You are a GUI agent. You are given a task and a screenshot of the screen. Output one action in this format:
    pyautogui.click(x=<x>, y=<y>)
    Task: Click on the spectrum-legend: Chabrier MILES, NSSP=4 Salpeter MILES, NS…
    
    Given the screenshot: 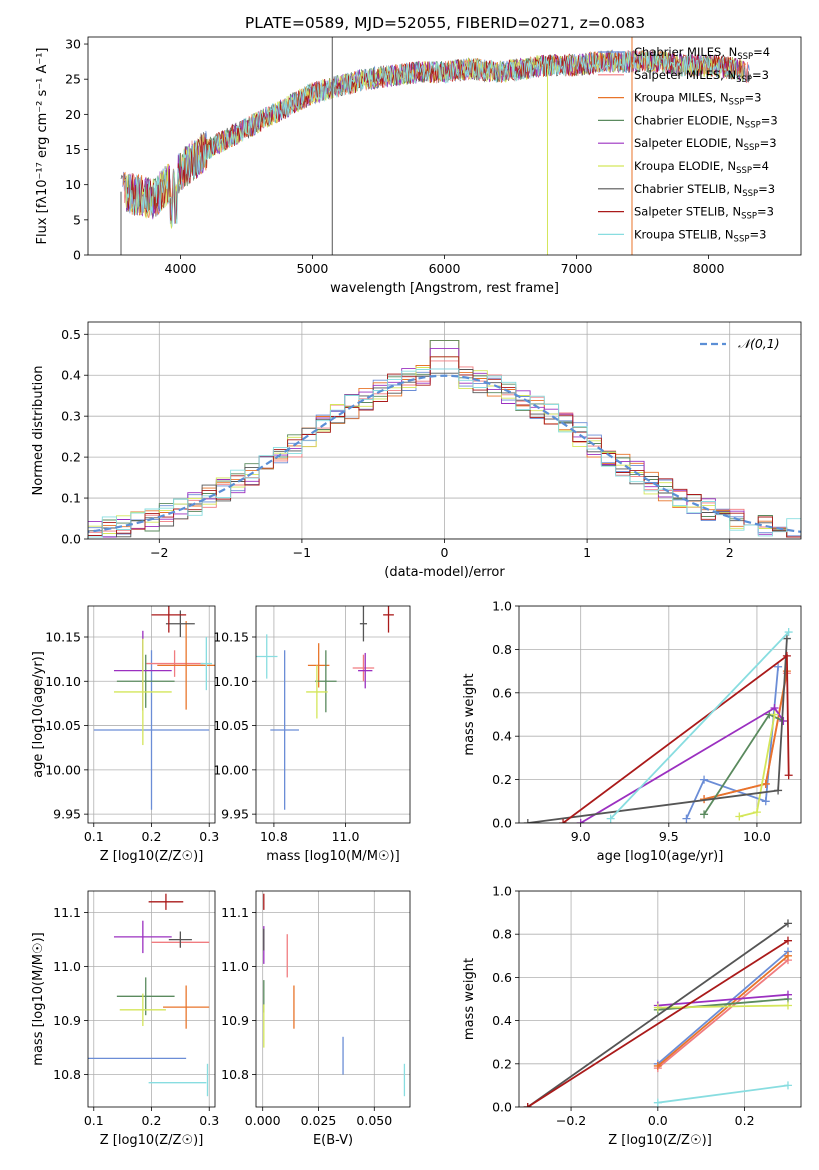 What is the action you would take?
    pyautogui.click(x=688, y=144)
    